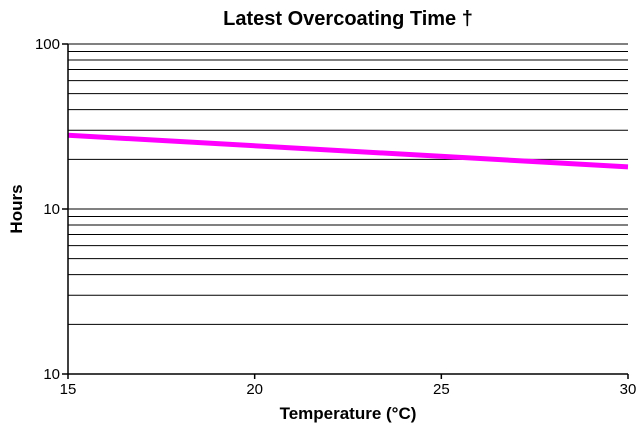  I want to click on x-tick-label: 20, so click(254, 389).